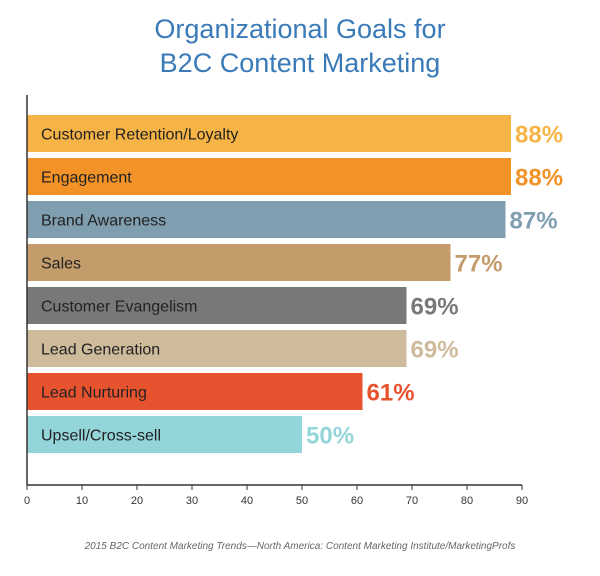 This screenshot has height=576, width=600. What do you see at coordinates (467, 501) in the screenshot?
I see `x-tick-label: 80` at bounding box center [467, 501].